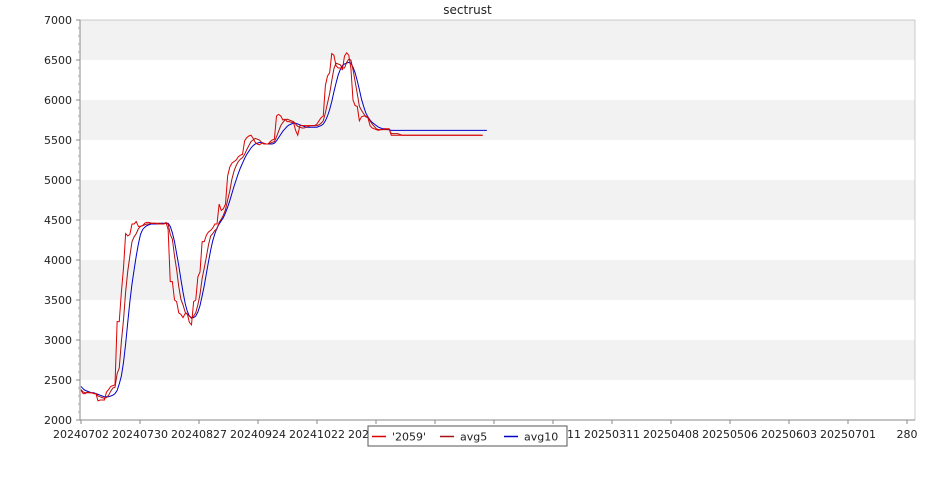 The image size is (935, 500). Describe the element at coordinates (612, 434) in the screenshot. I see `x-tick-label: 20250311` at that location.